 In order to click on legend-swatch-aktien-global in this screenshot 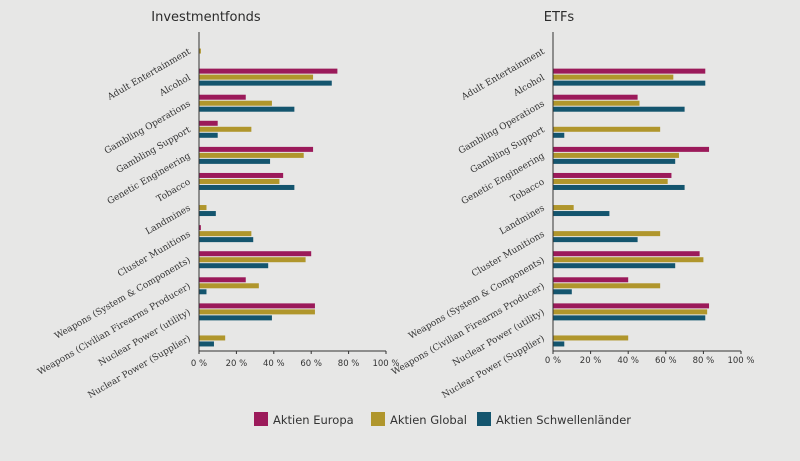, I will do `click(378, 419)`.